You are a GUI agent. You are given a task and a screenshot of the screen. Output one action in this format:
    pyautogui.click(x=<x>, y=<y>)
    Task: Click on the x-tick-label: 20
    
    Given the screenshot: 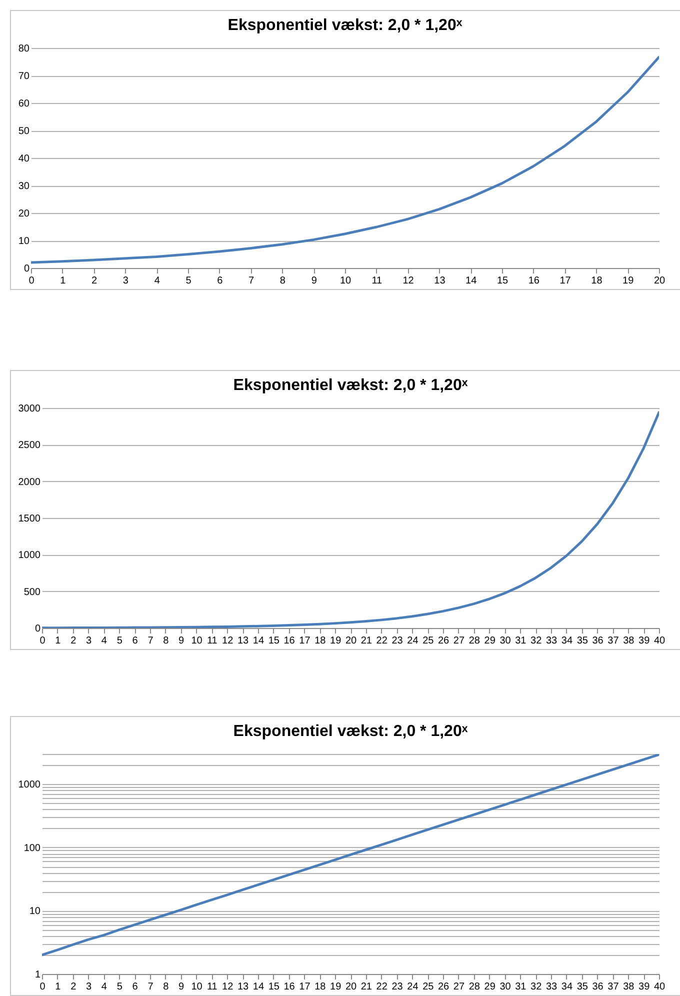 What is the action you would take?
    pyautogui.click(x=351, y=641)
    